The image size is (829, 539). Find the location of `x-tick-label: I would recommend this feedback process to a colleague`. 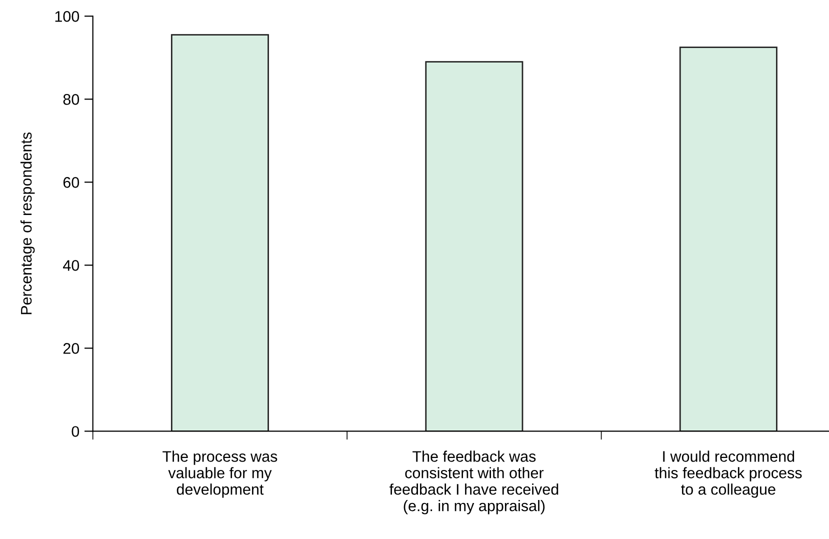

x-tick-label: I would recommend this feedback process to a colleague is located at coordinates (728, 474).